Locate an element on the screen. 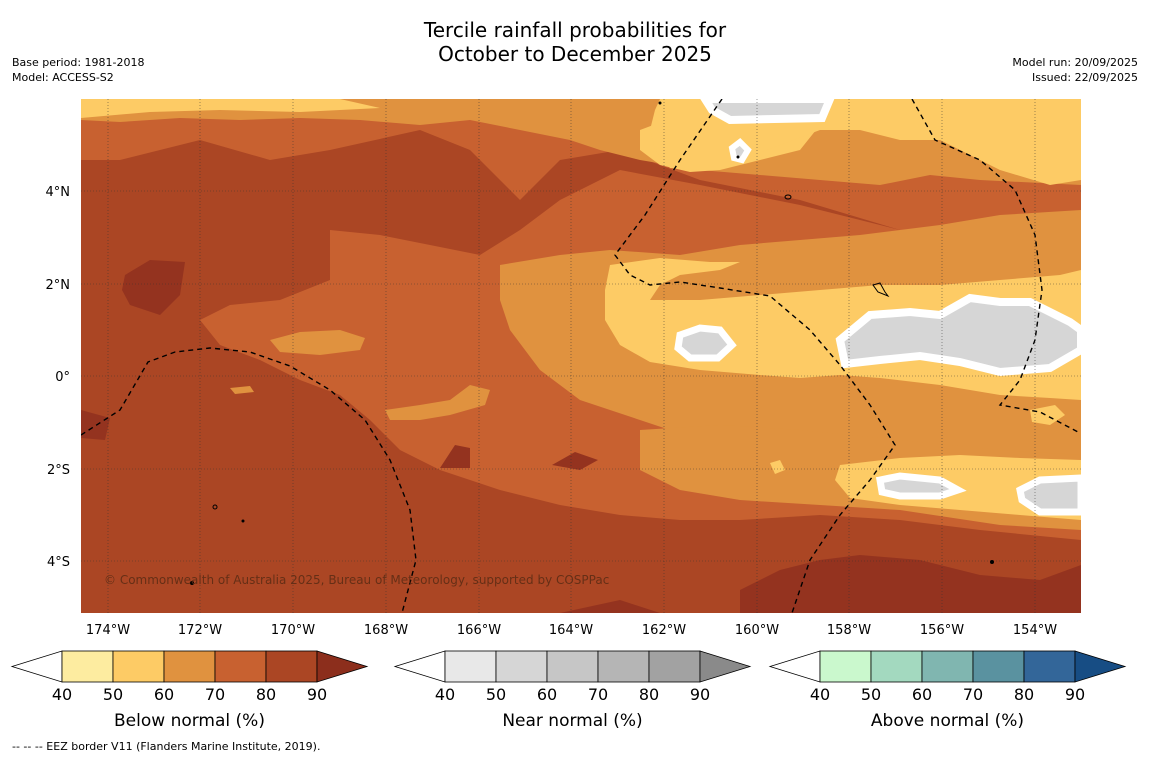 The height and width of the screenshot is (758, 1150). lon-label: 160°W is located at coordinates (757, 630).